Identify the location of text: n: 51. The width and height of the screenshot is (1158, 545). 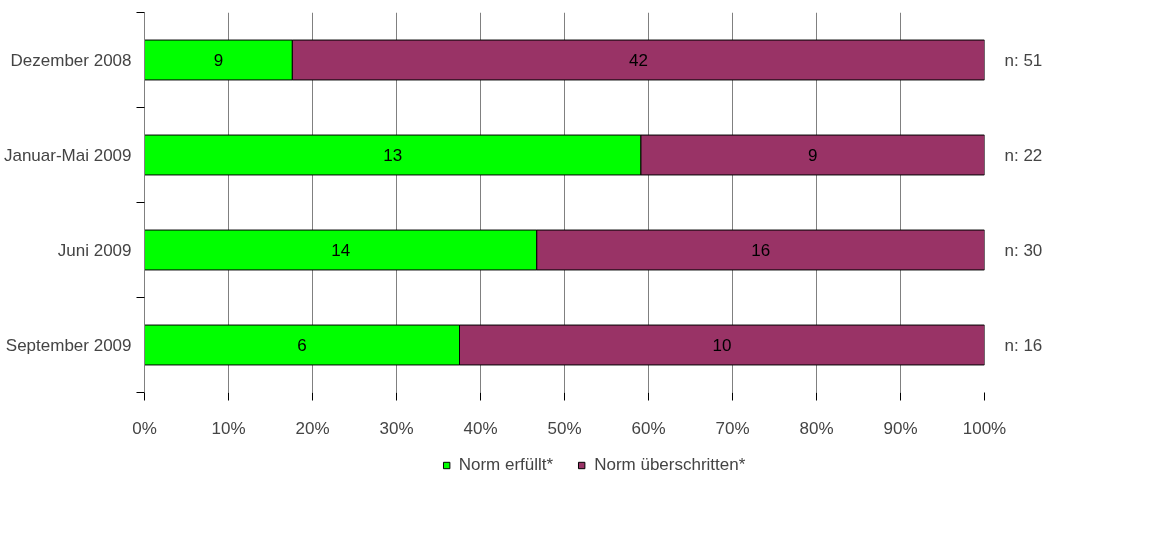
(1023, 60).